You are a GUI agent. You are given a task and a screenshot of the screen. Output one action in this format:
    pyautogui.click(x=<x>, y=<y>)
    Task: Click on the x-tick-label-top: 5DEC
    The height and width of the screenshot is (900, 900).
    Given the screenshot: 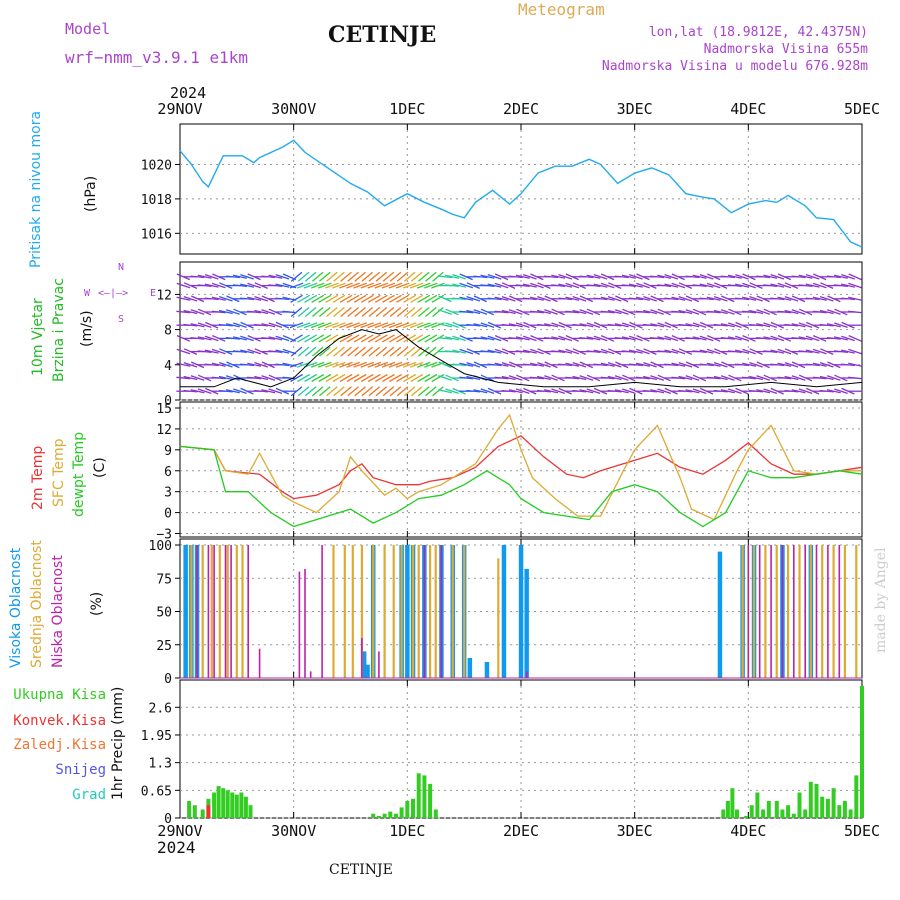 What is the action you would take?
    pyautogui.click(x=862, y=109)
    